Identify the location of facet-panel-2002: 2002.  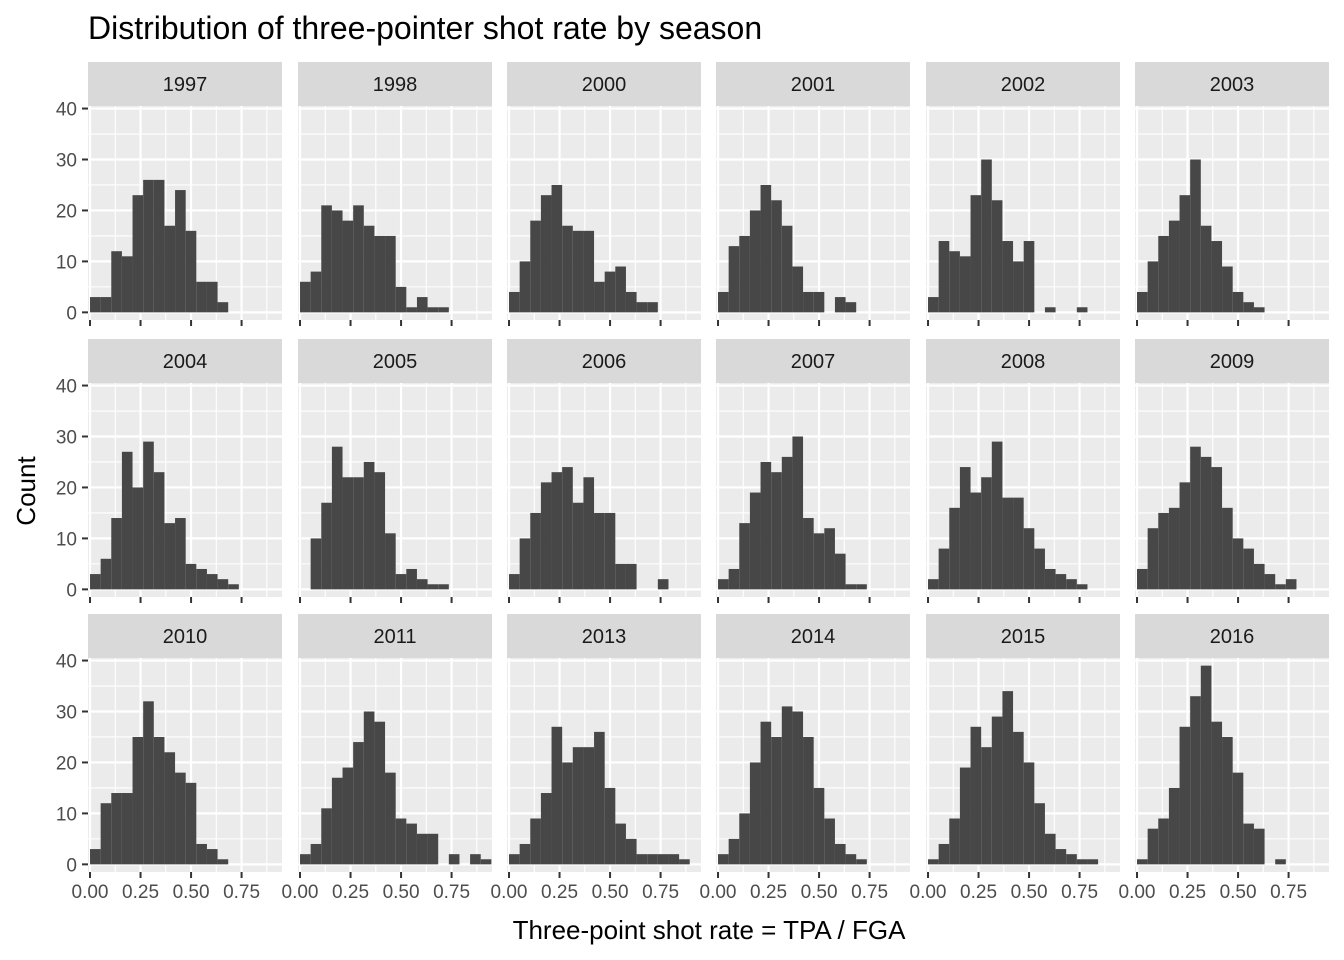
(1023, 194).